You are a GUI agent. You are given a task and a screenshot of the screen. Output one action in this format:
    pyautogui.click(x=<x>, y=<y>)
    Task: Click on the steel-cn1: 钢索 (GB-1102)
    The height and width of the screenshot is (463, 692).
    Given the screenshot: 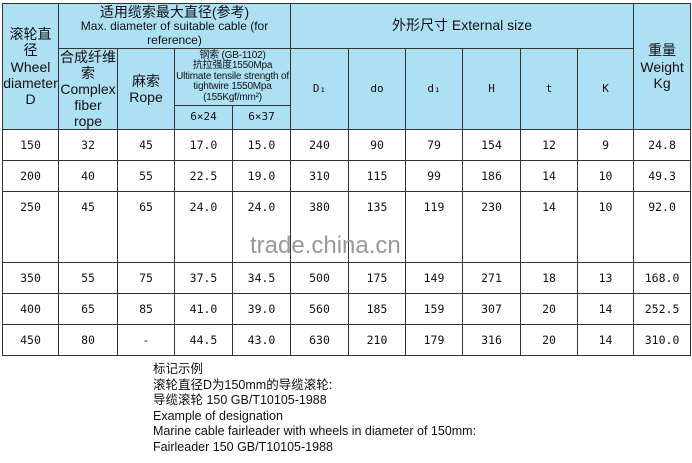 What is the action you would take?
    pyautogui.click(x=232, y=55)
    